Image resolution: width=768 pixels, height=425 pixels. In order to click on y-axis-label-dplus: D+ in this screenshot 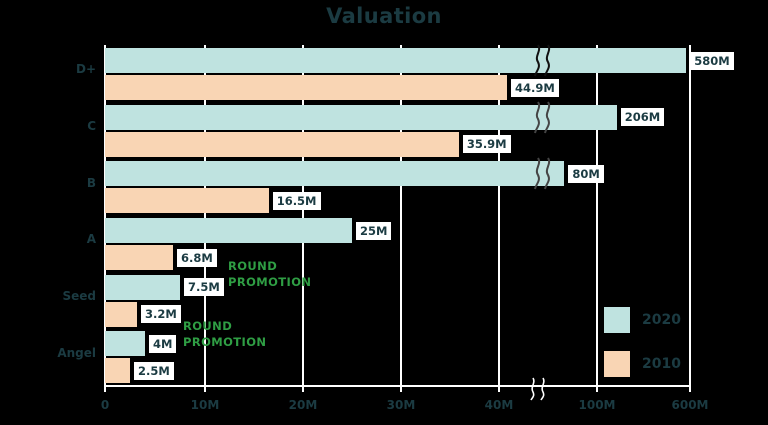, I will do `click(85, 69)`.